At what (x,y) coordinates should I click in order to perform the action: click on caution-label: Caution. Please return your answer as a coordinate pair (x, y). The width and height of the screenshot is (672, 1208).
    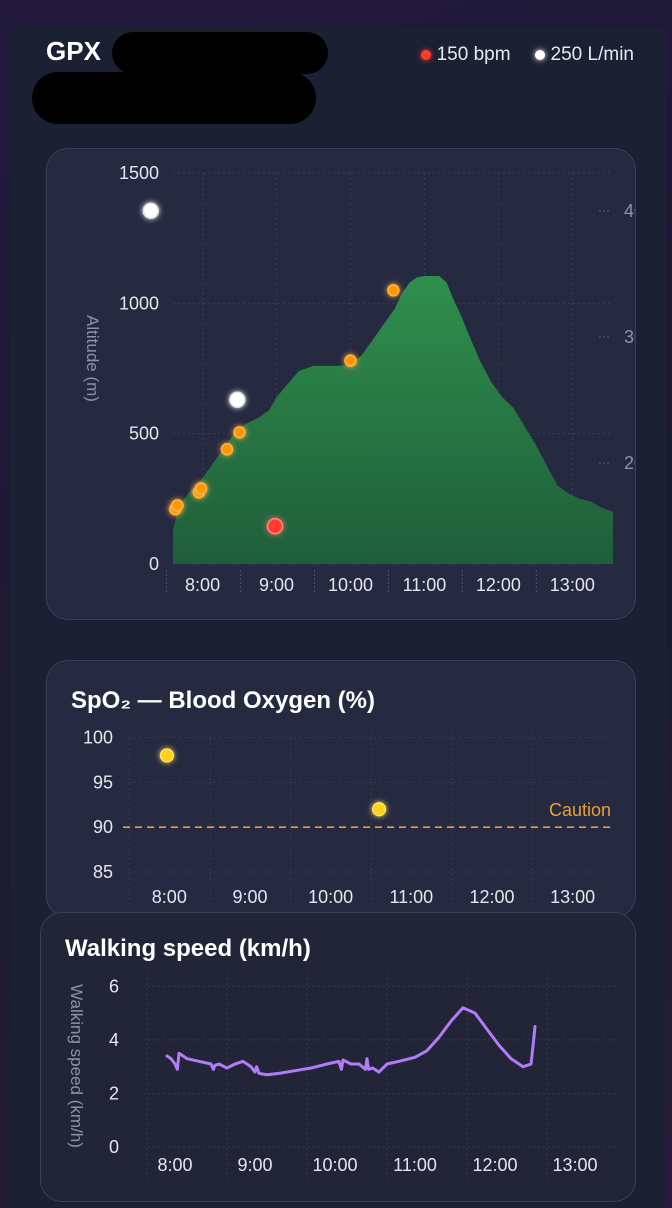
    Looking at the image, I should click on (580, 810).